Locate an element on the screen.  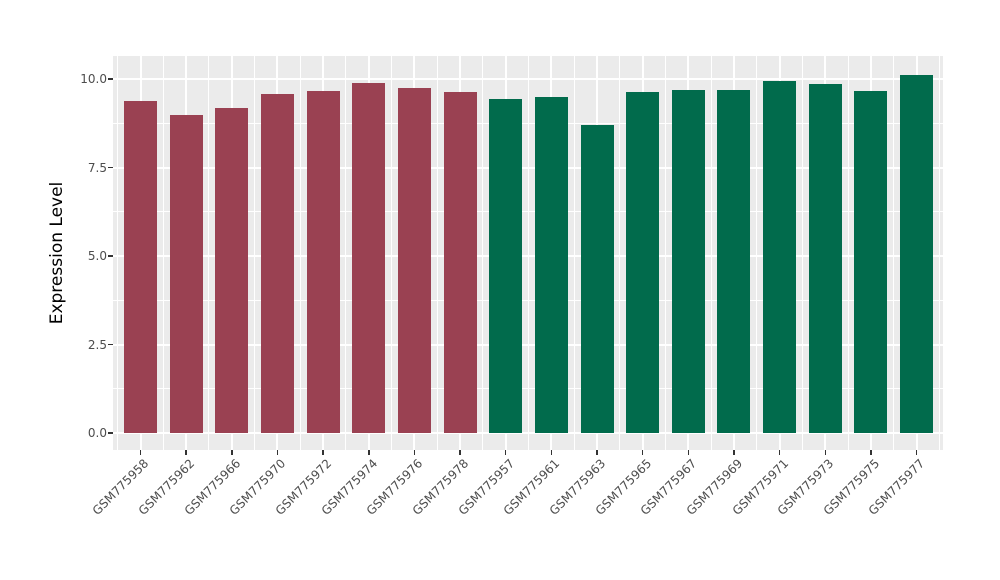
y-axis-title: Expression Level is located at coordinates (57, 253).